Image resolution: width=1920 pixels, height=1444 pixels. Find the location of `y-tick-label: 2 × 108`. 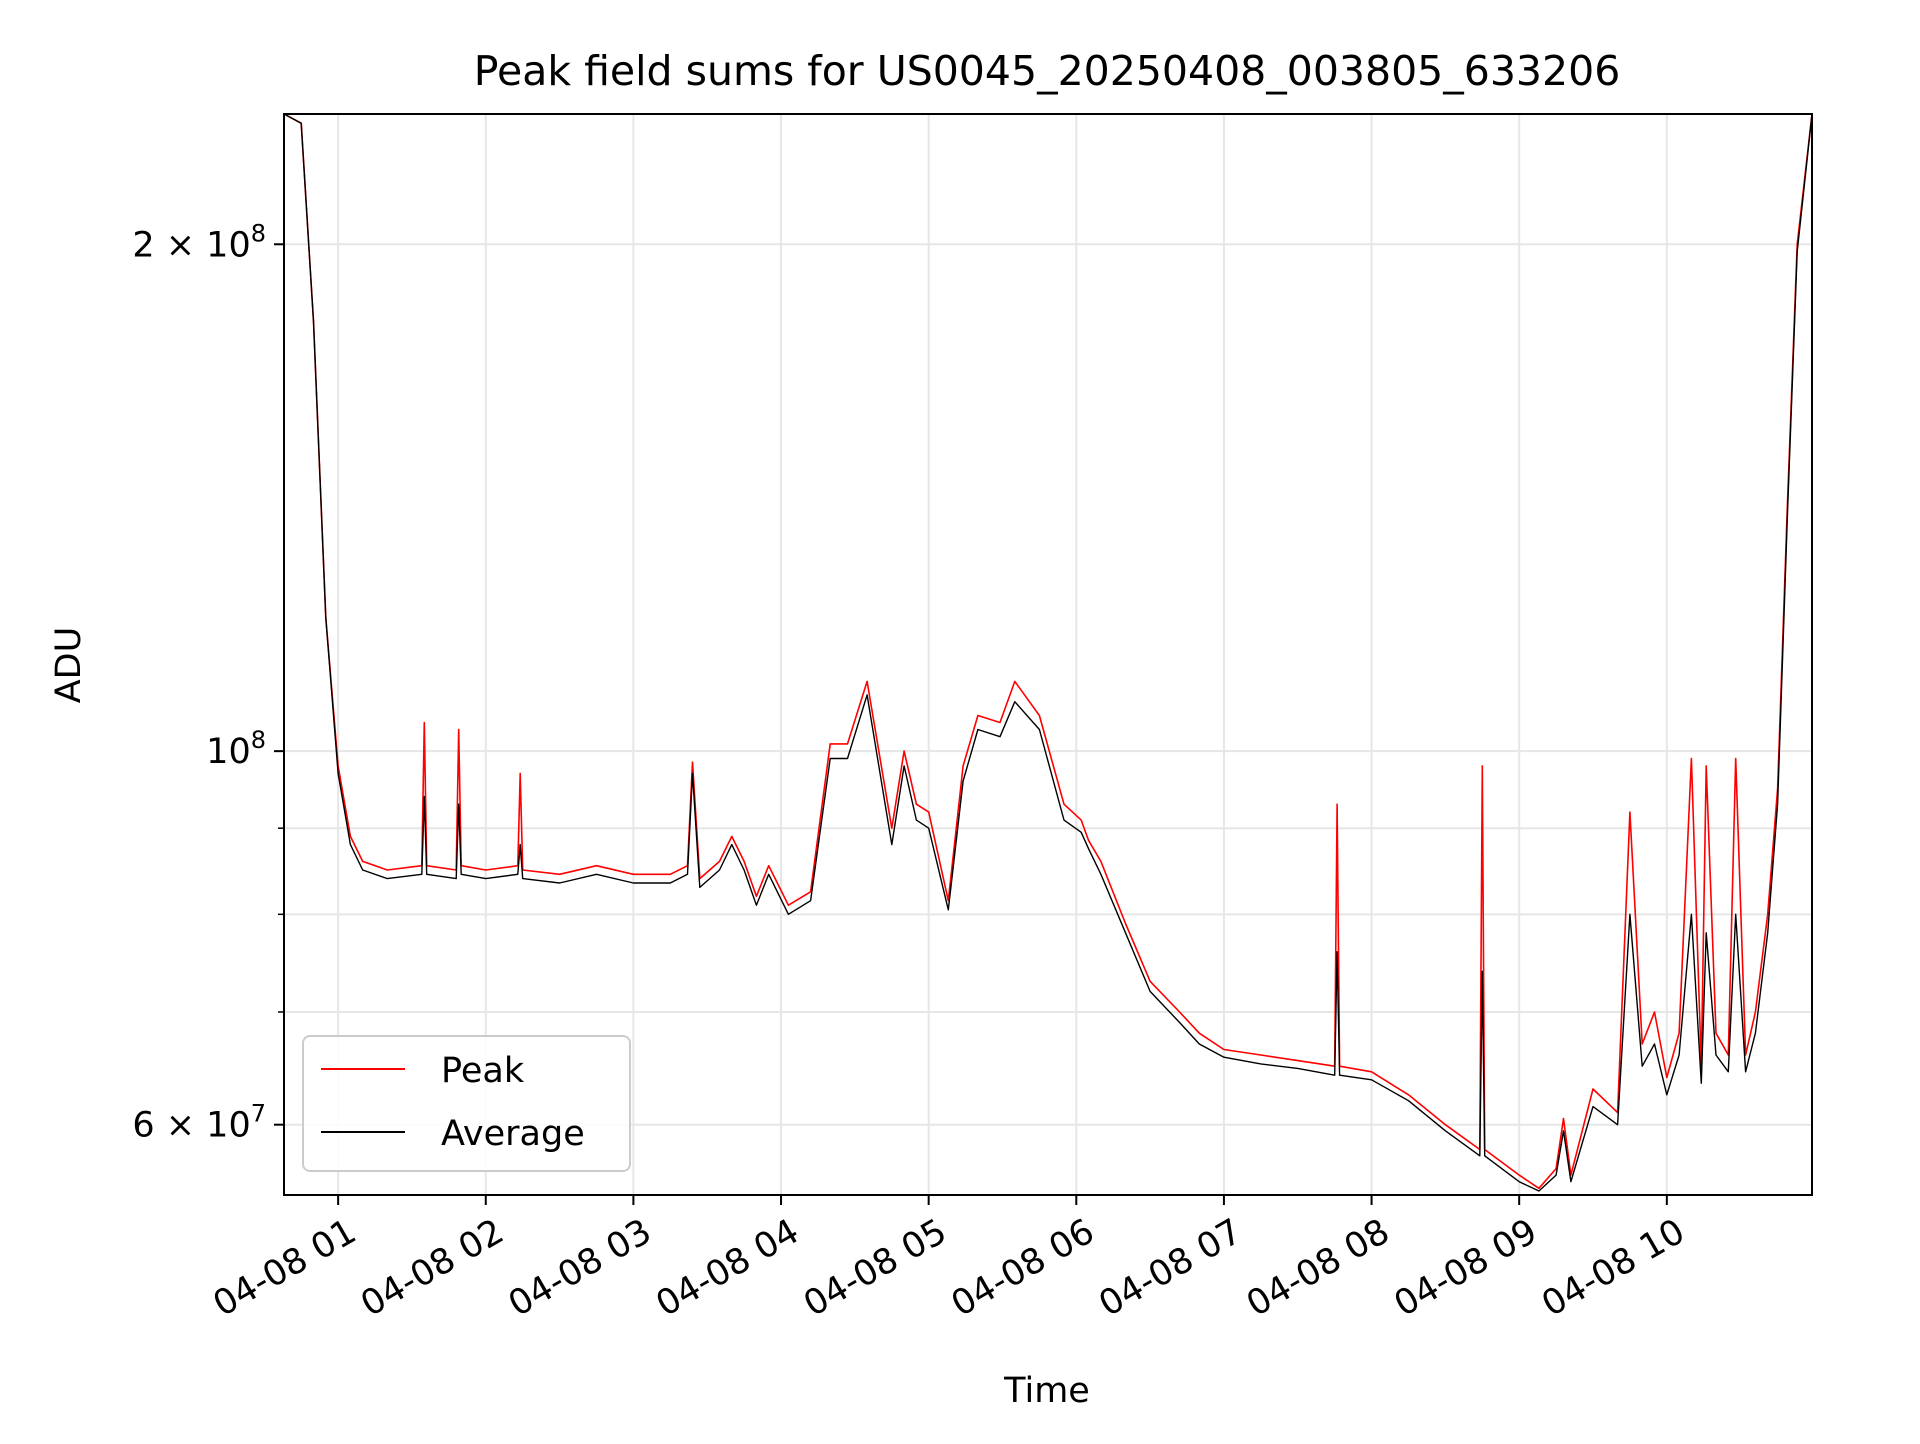

y-tick-label: 2 × 108 is located at coordinates (199, 242).